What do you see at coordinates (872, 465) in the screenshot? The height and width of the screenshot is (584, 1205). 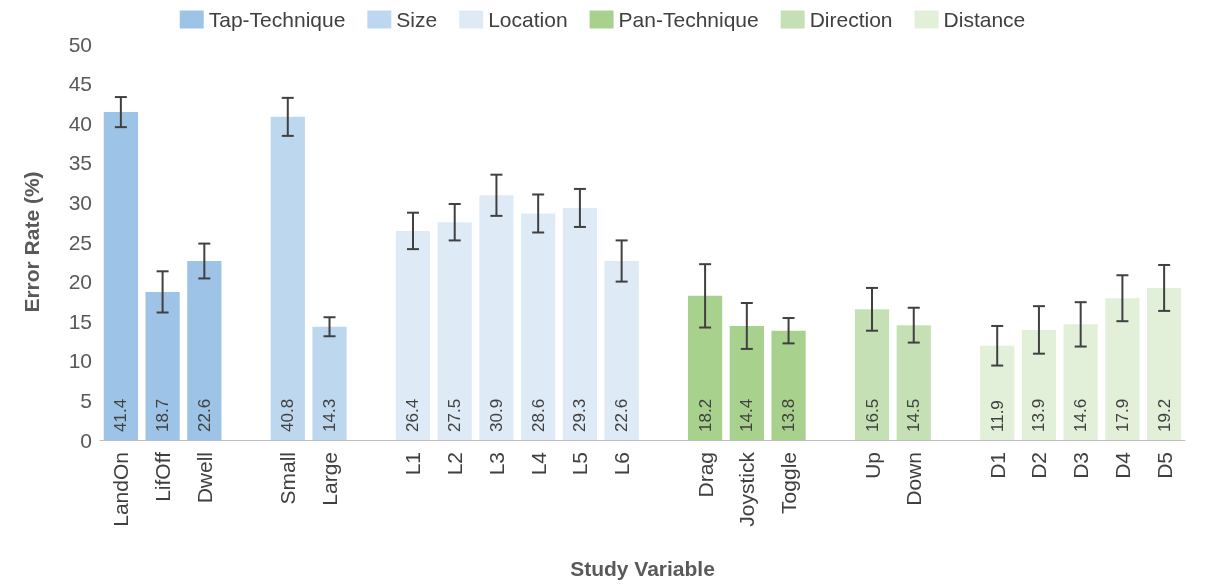 I see `x-tick-label: Up` at bounding box center [872, 465].